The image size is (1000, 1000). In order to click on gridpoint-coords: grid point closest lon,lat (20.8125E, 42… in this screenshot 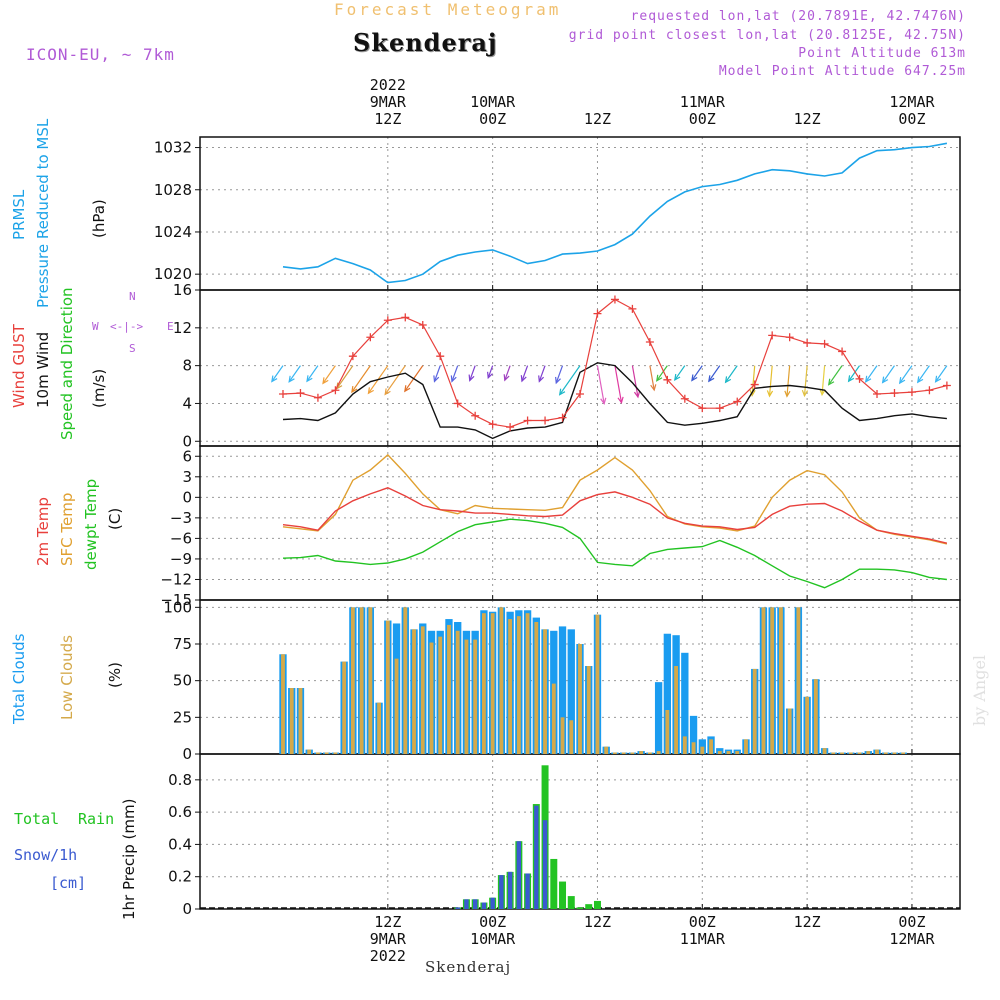, I will do `click(767, 35)`.